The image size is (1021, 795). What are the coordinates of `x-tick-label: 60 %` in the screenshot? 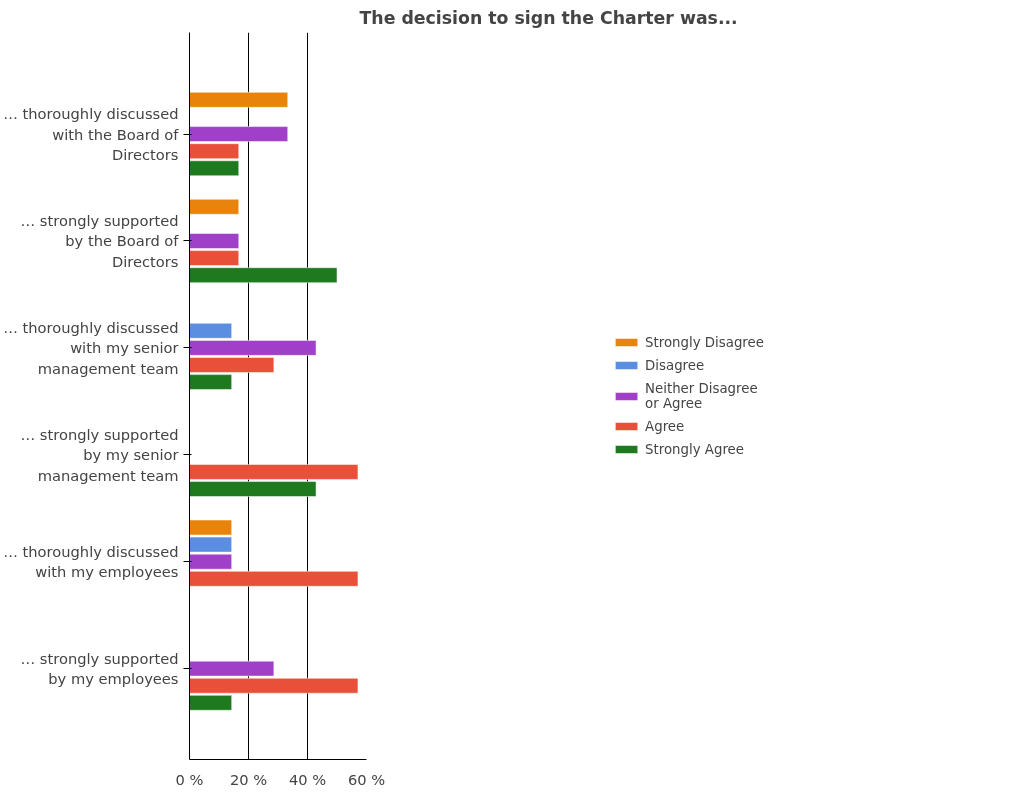 It's located at (366, 779).